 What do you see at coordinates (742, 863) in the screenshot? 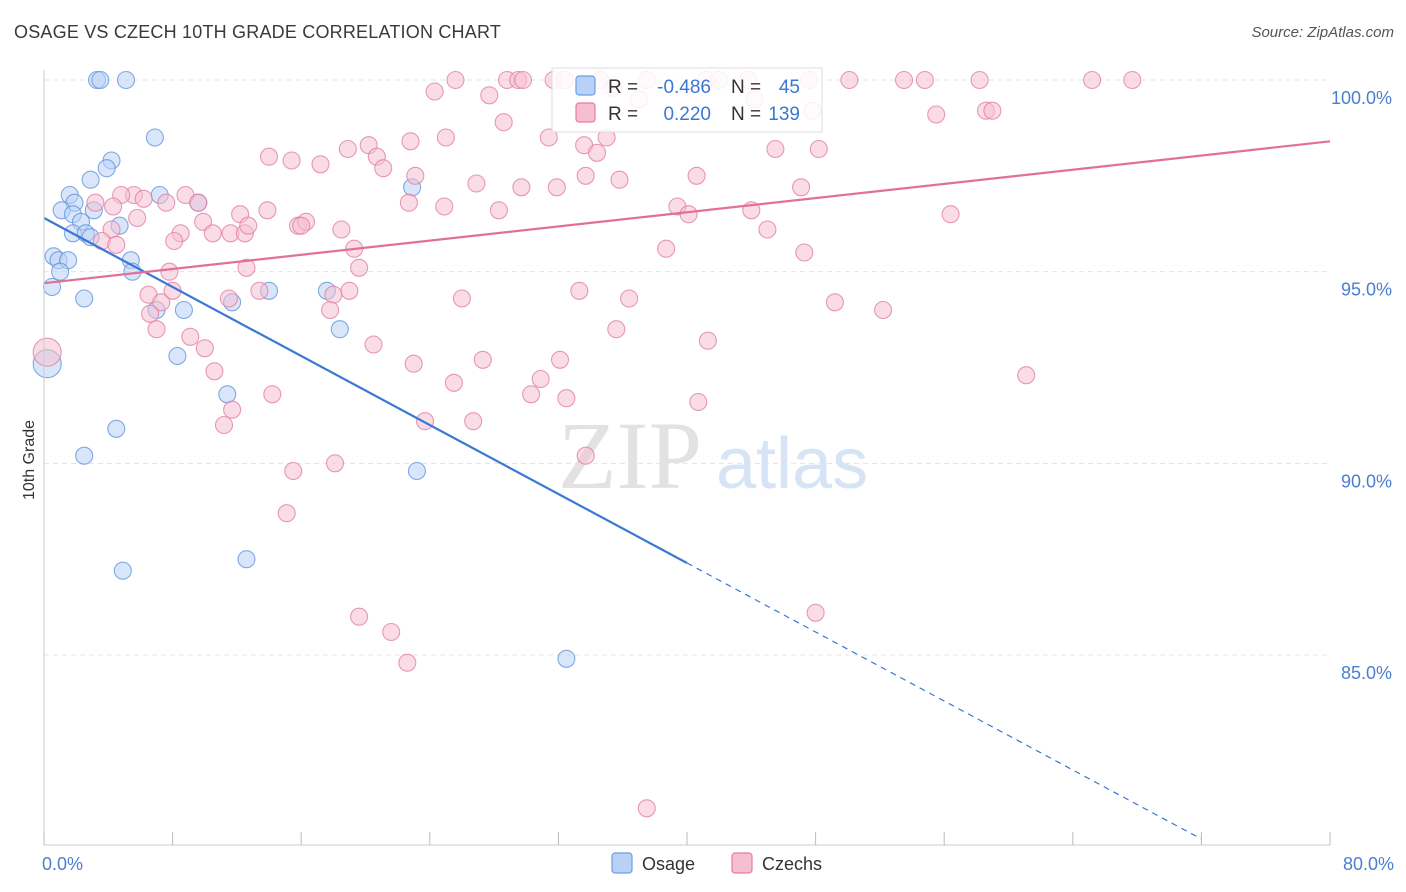
I see `legend-bottom-swatch-czechs` at bounding box center [742, 863].